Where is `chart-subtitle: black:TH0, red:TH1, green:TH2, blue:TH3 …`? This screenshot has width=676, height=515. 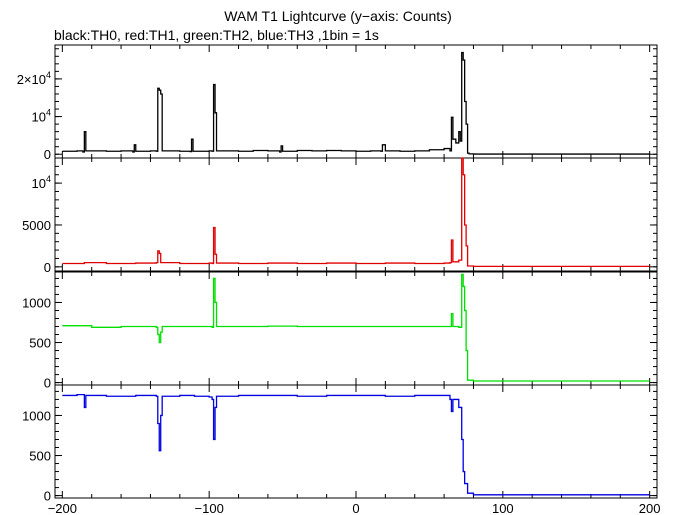
chart-subtitle: black:TH0, red:TH1, green:TH2, blue:TH3 … is located at coordinates (216, 35).